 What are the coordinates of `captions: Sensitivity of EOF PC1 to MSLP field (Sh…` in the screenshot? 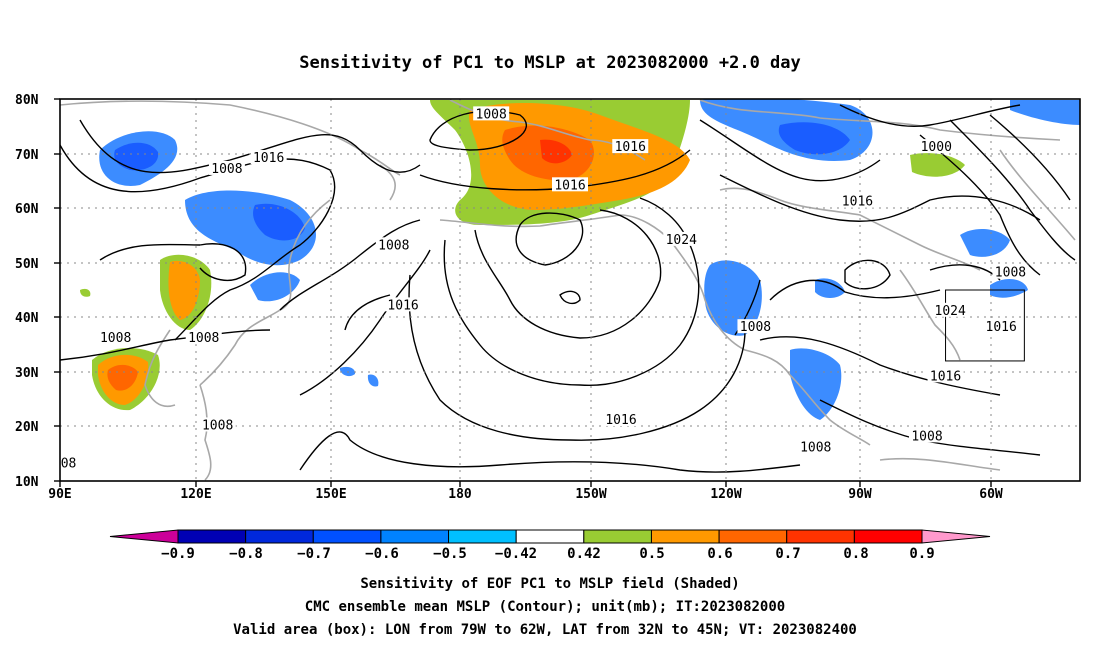 It's located at (545, 607).